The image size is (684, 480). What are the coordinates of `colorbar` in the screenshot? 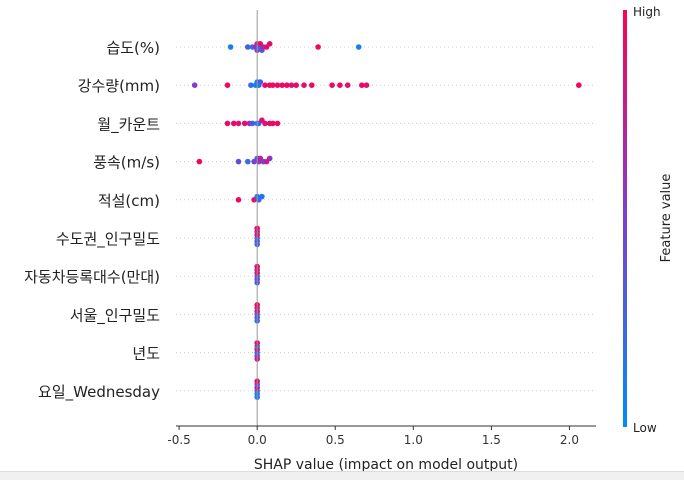 It's located at (625, 218).